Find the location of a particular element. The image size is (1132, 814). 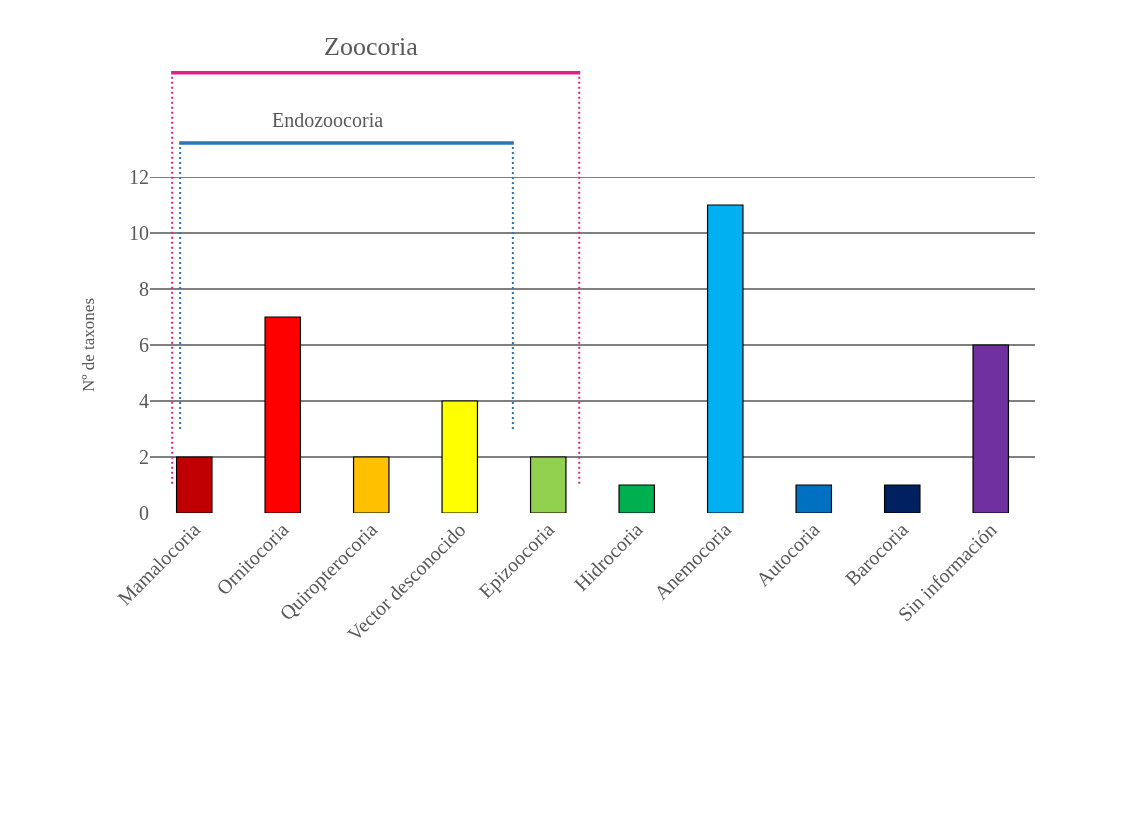

y-tick-label: 2 is located at coordinates (144, 457).